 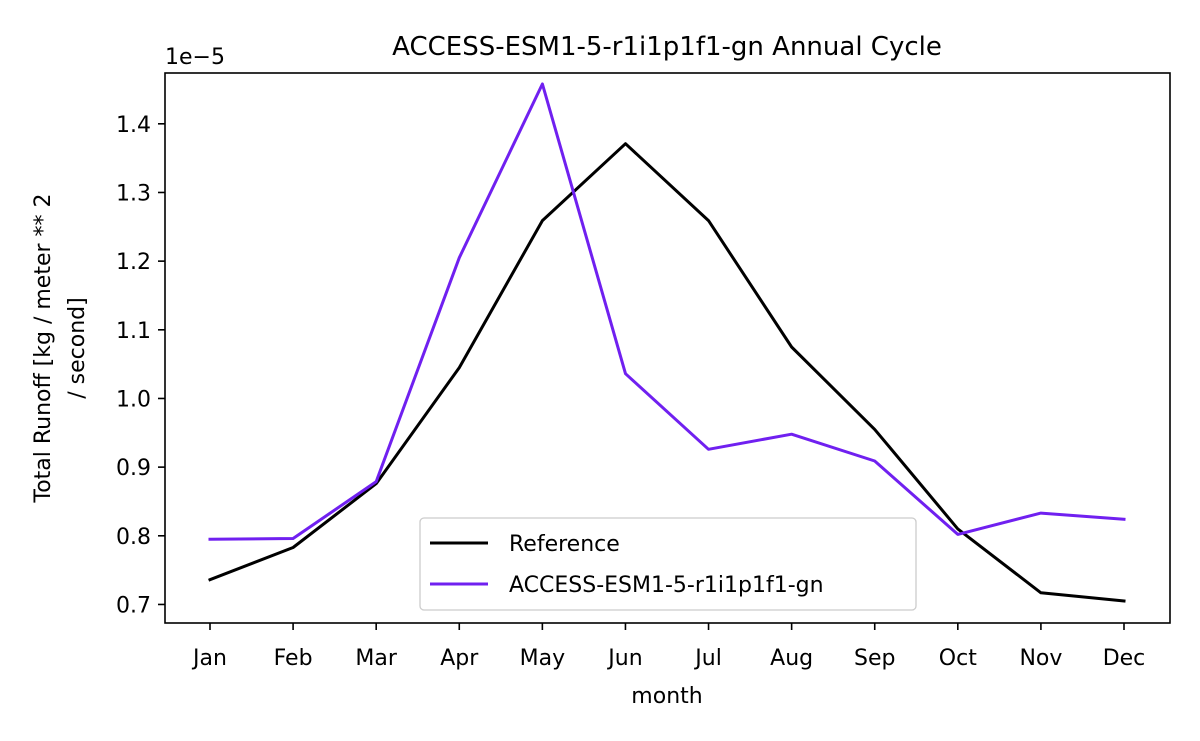 What do you see at coordinates (293, 658) in the screenshot?
I see `x-tick-label-feb: Feb` at bounding box center [293, 658].